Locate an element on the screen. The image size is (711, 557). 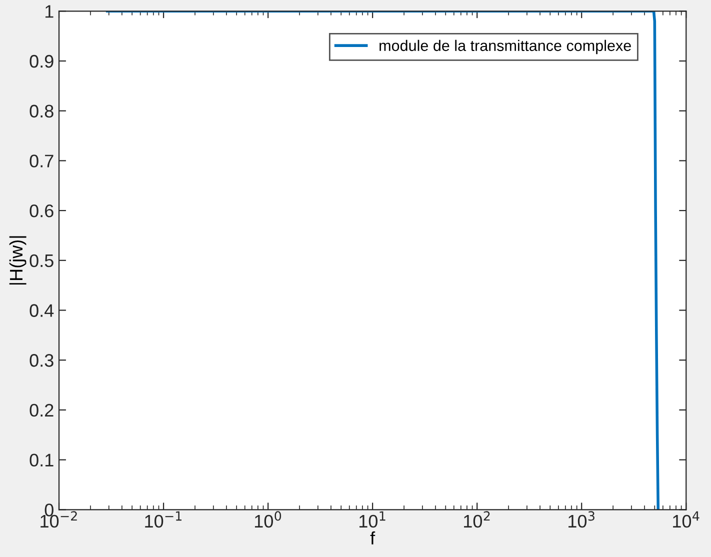
x-axis-title: f is located at coordinates (373, 537).